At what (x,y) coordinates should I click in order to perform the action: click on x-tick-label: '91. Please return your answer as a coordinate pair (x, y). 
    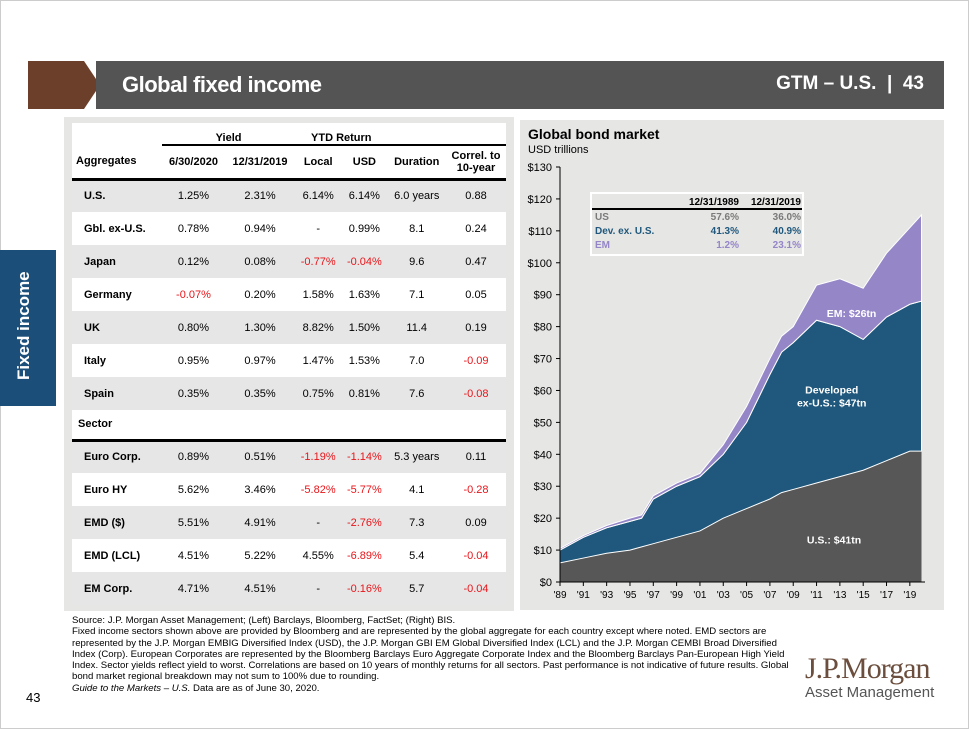
    Looking at the image, I should click on (583, 595).